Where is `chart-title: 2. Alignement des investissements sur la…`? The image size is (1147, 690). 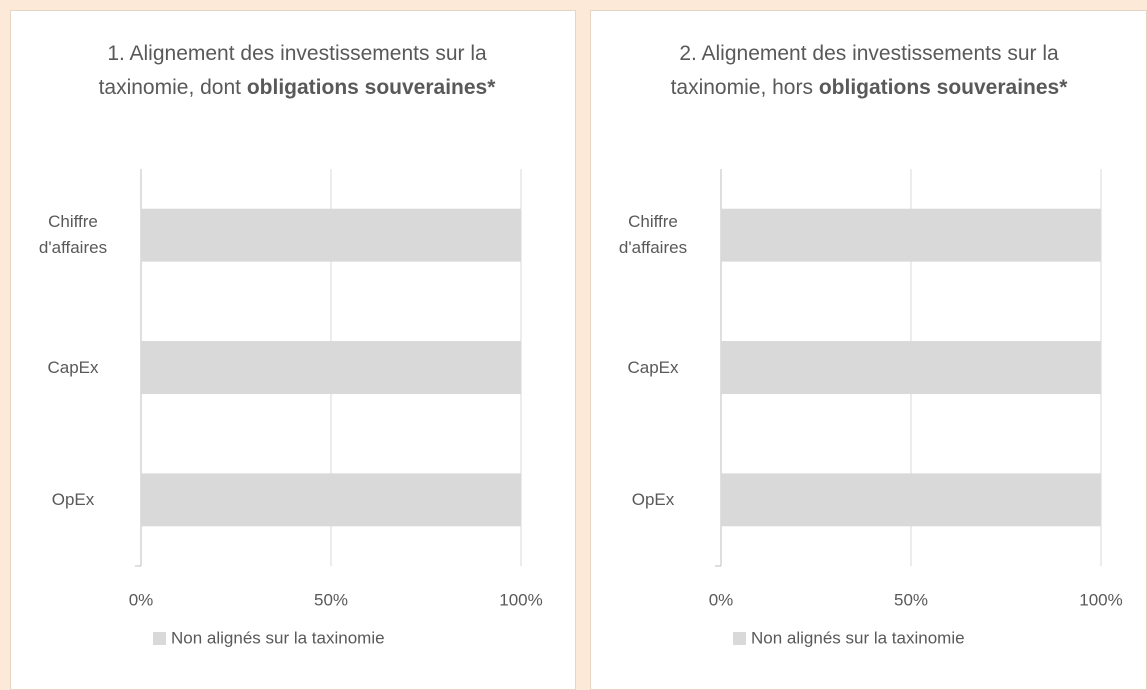 chart-title: 2. Alignement des investissements sur la… is located at coordinates (869, 71).